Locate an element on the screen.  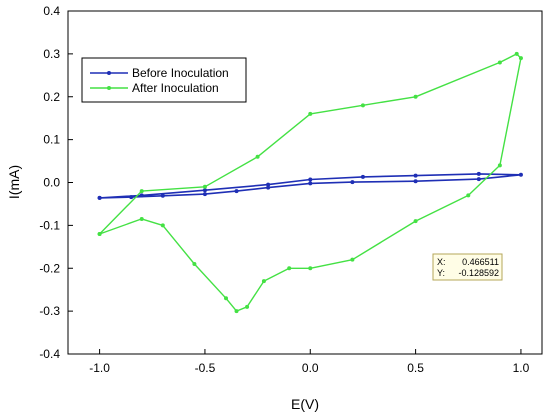
x-axis: -1.0 -0.5 0.0 0.5 1.0 is located at coordinates (309, 362).